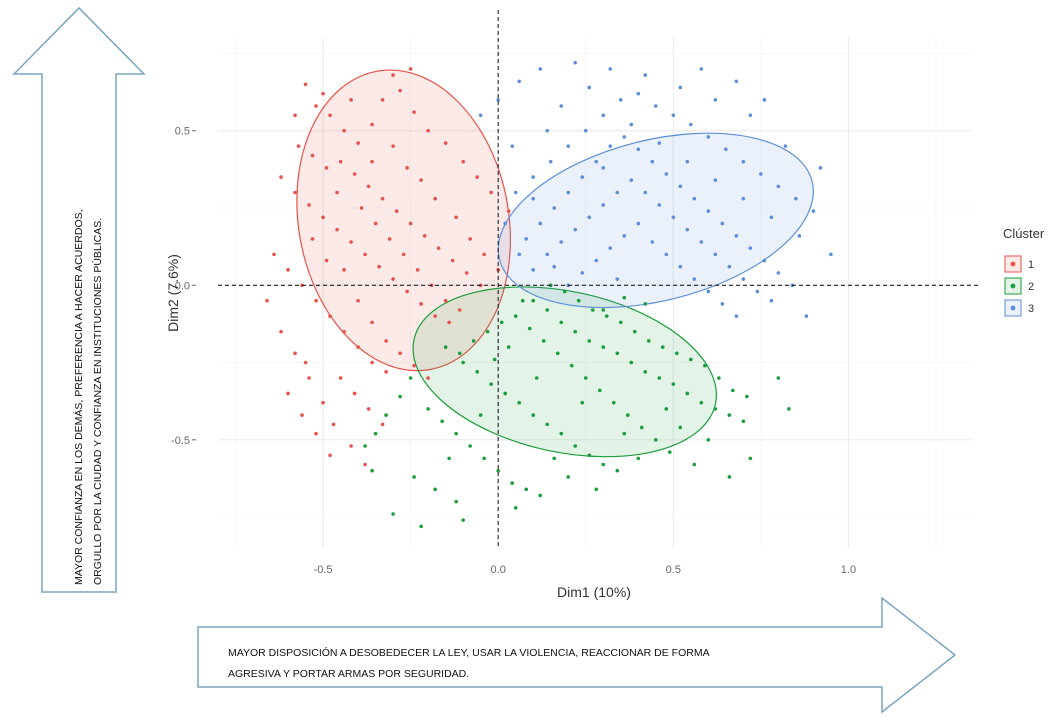 This screenshot has width=1060, height=728. What do you see at coordinates (182, 132) in the screenshot?
I see `y-tick-label: 0.5` at bounding box center [182, 132].